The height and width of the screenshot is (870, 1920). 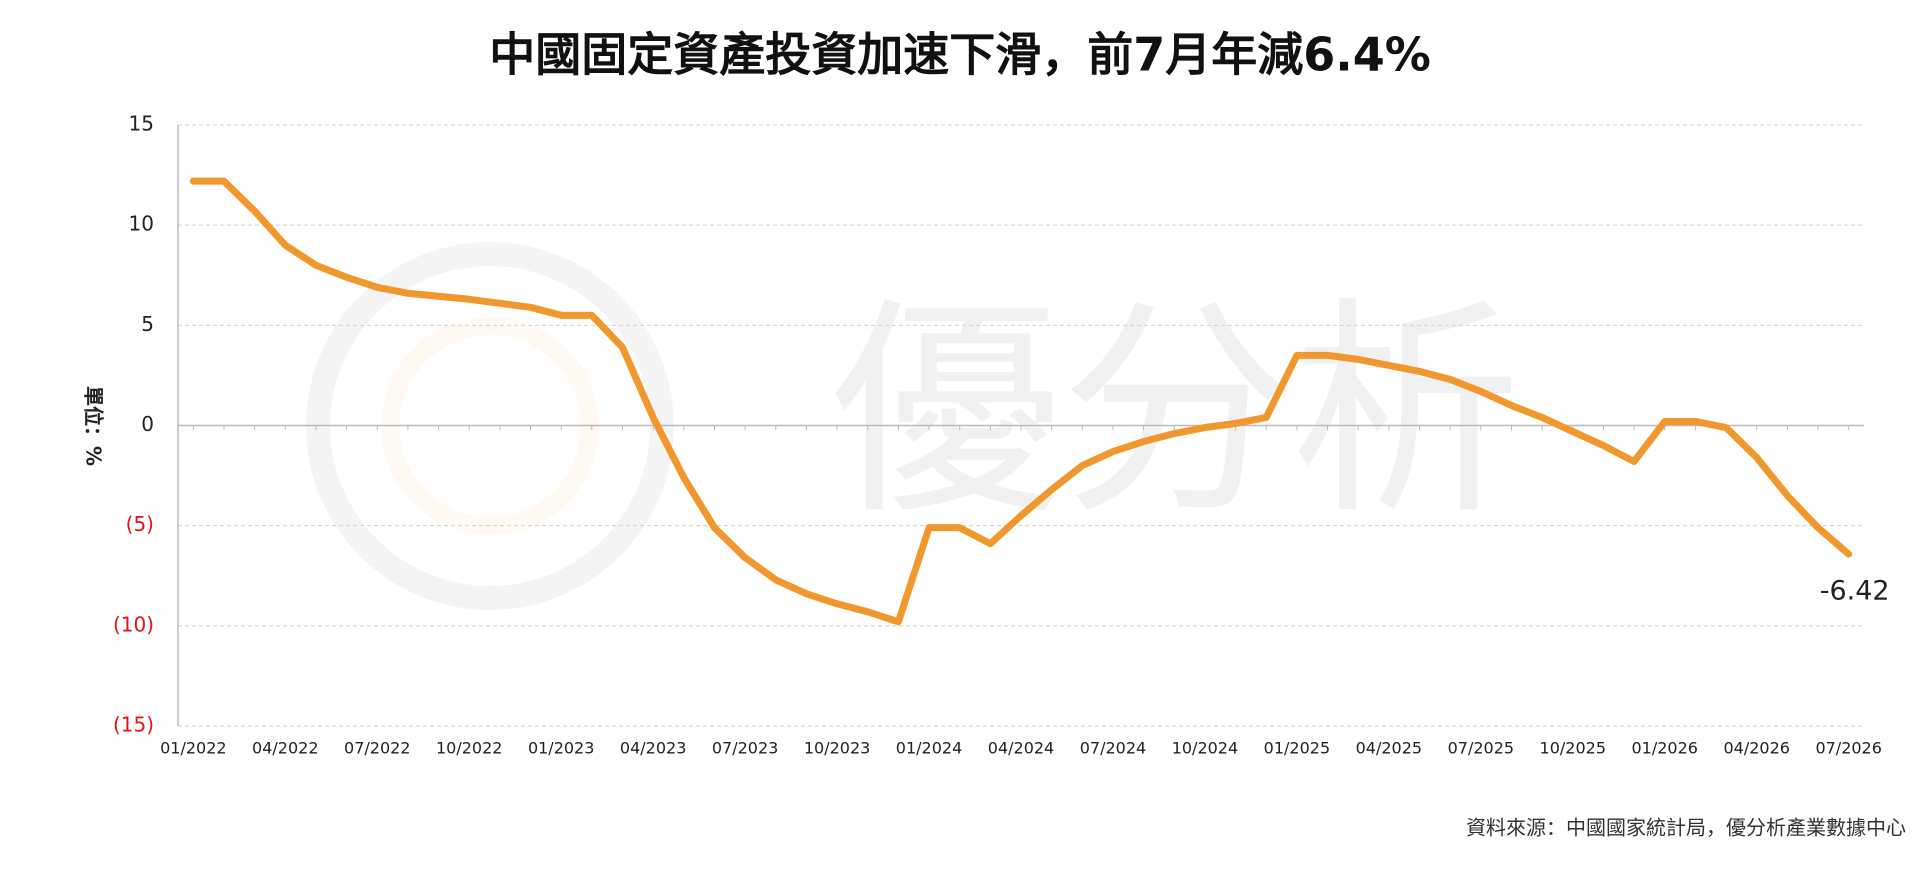 I want to click on x-tick-label: 04/2022, so click(x=285, y=748).